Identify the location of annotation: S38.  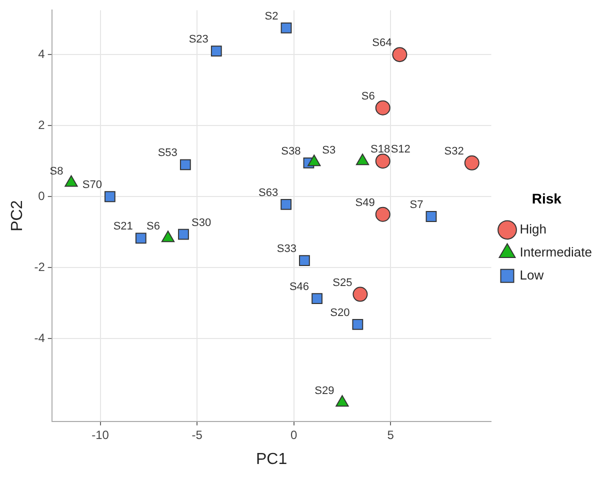
(291, 151).